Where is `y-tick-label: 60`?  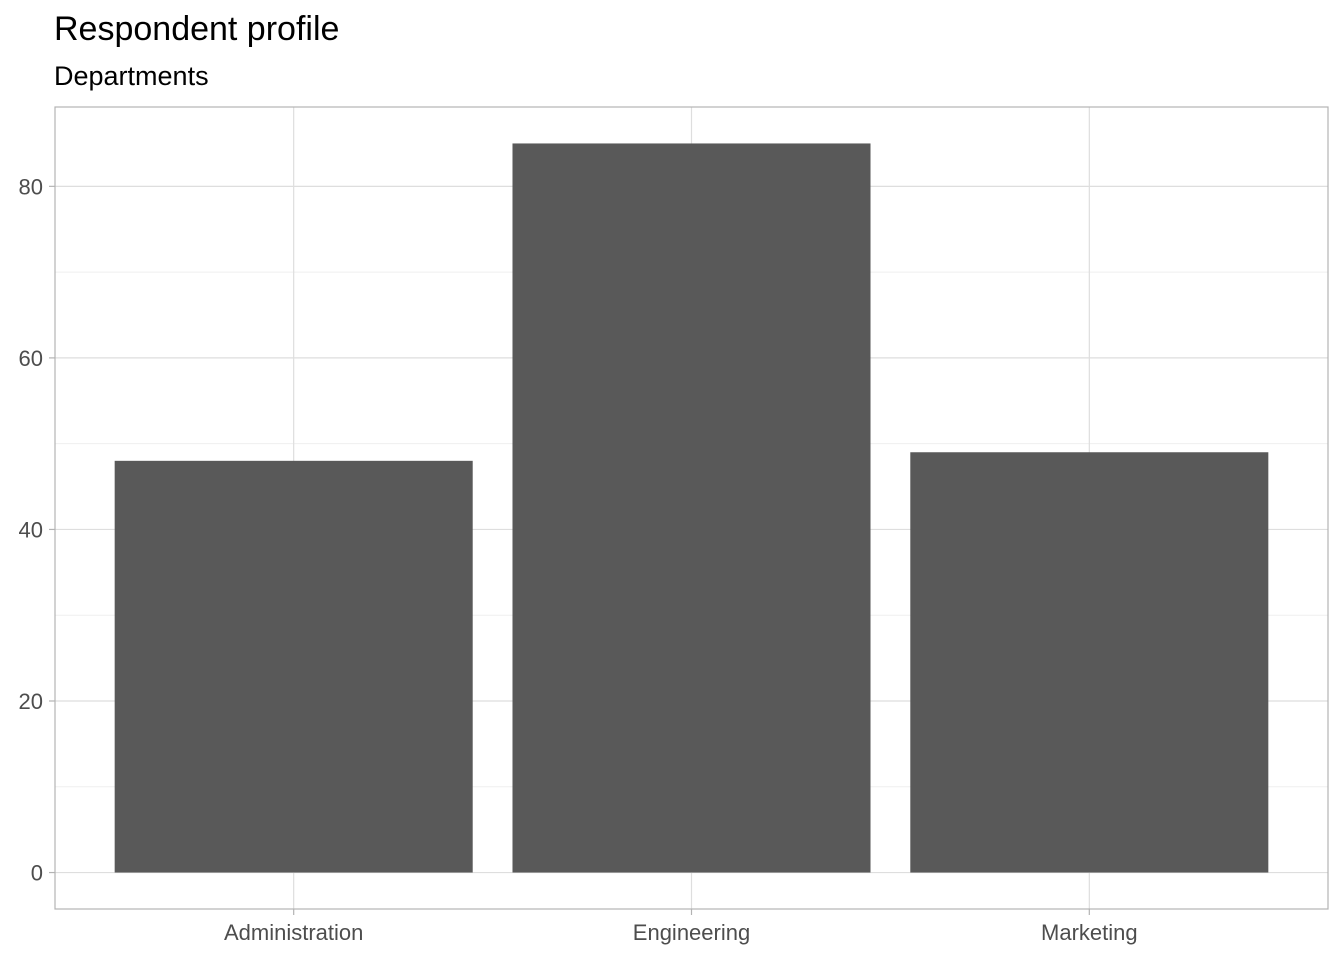 y-tick-label: 60 is located at coordinates (31, 358).